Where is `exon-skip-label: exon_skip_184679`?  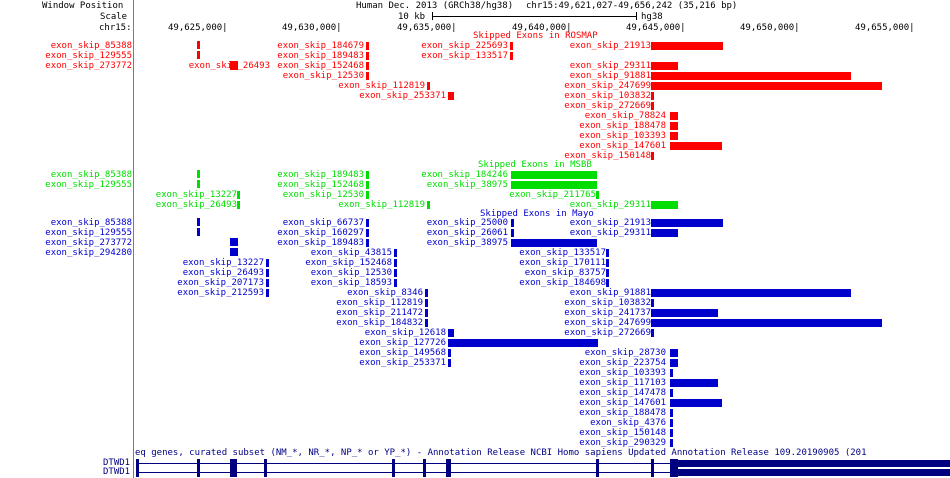
exon-skip-label: exon_skip_184679 is located at coordinates (320, 46).